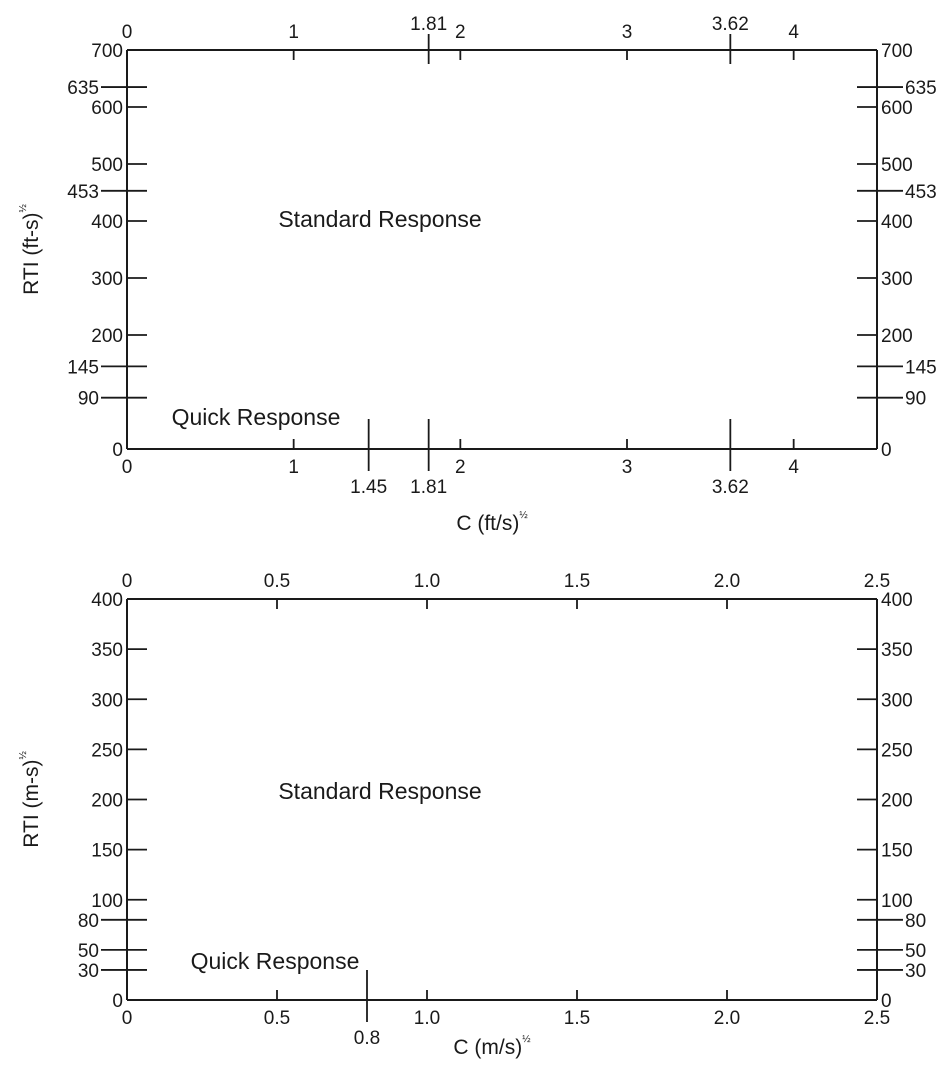  I want to click on x-axis-title-text: C (ft/s), so click(487, 523).